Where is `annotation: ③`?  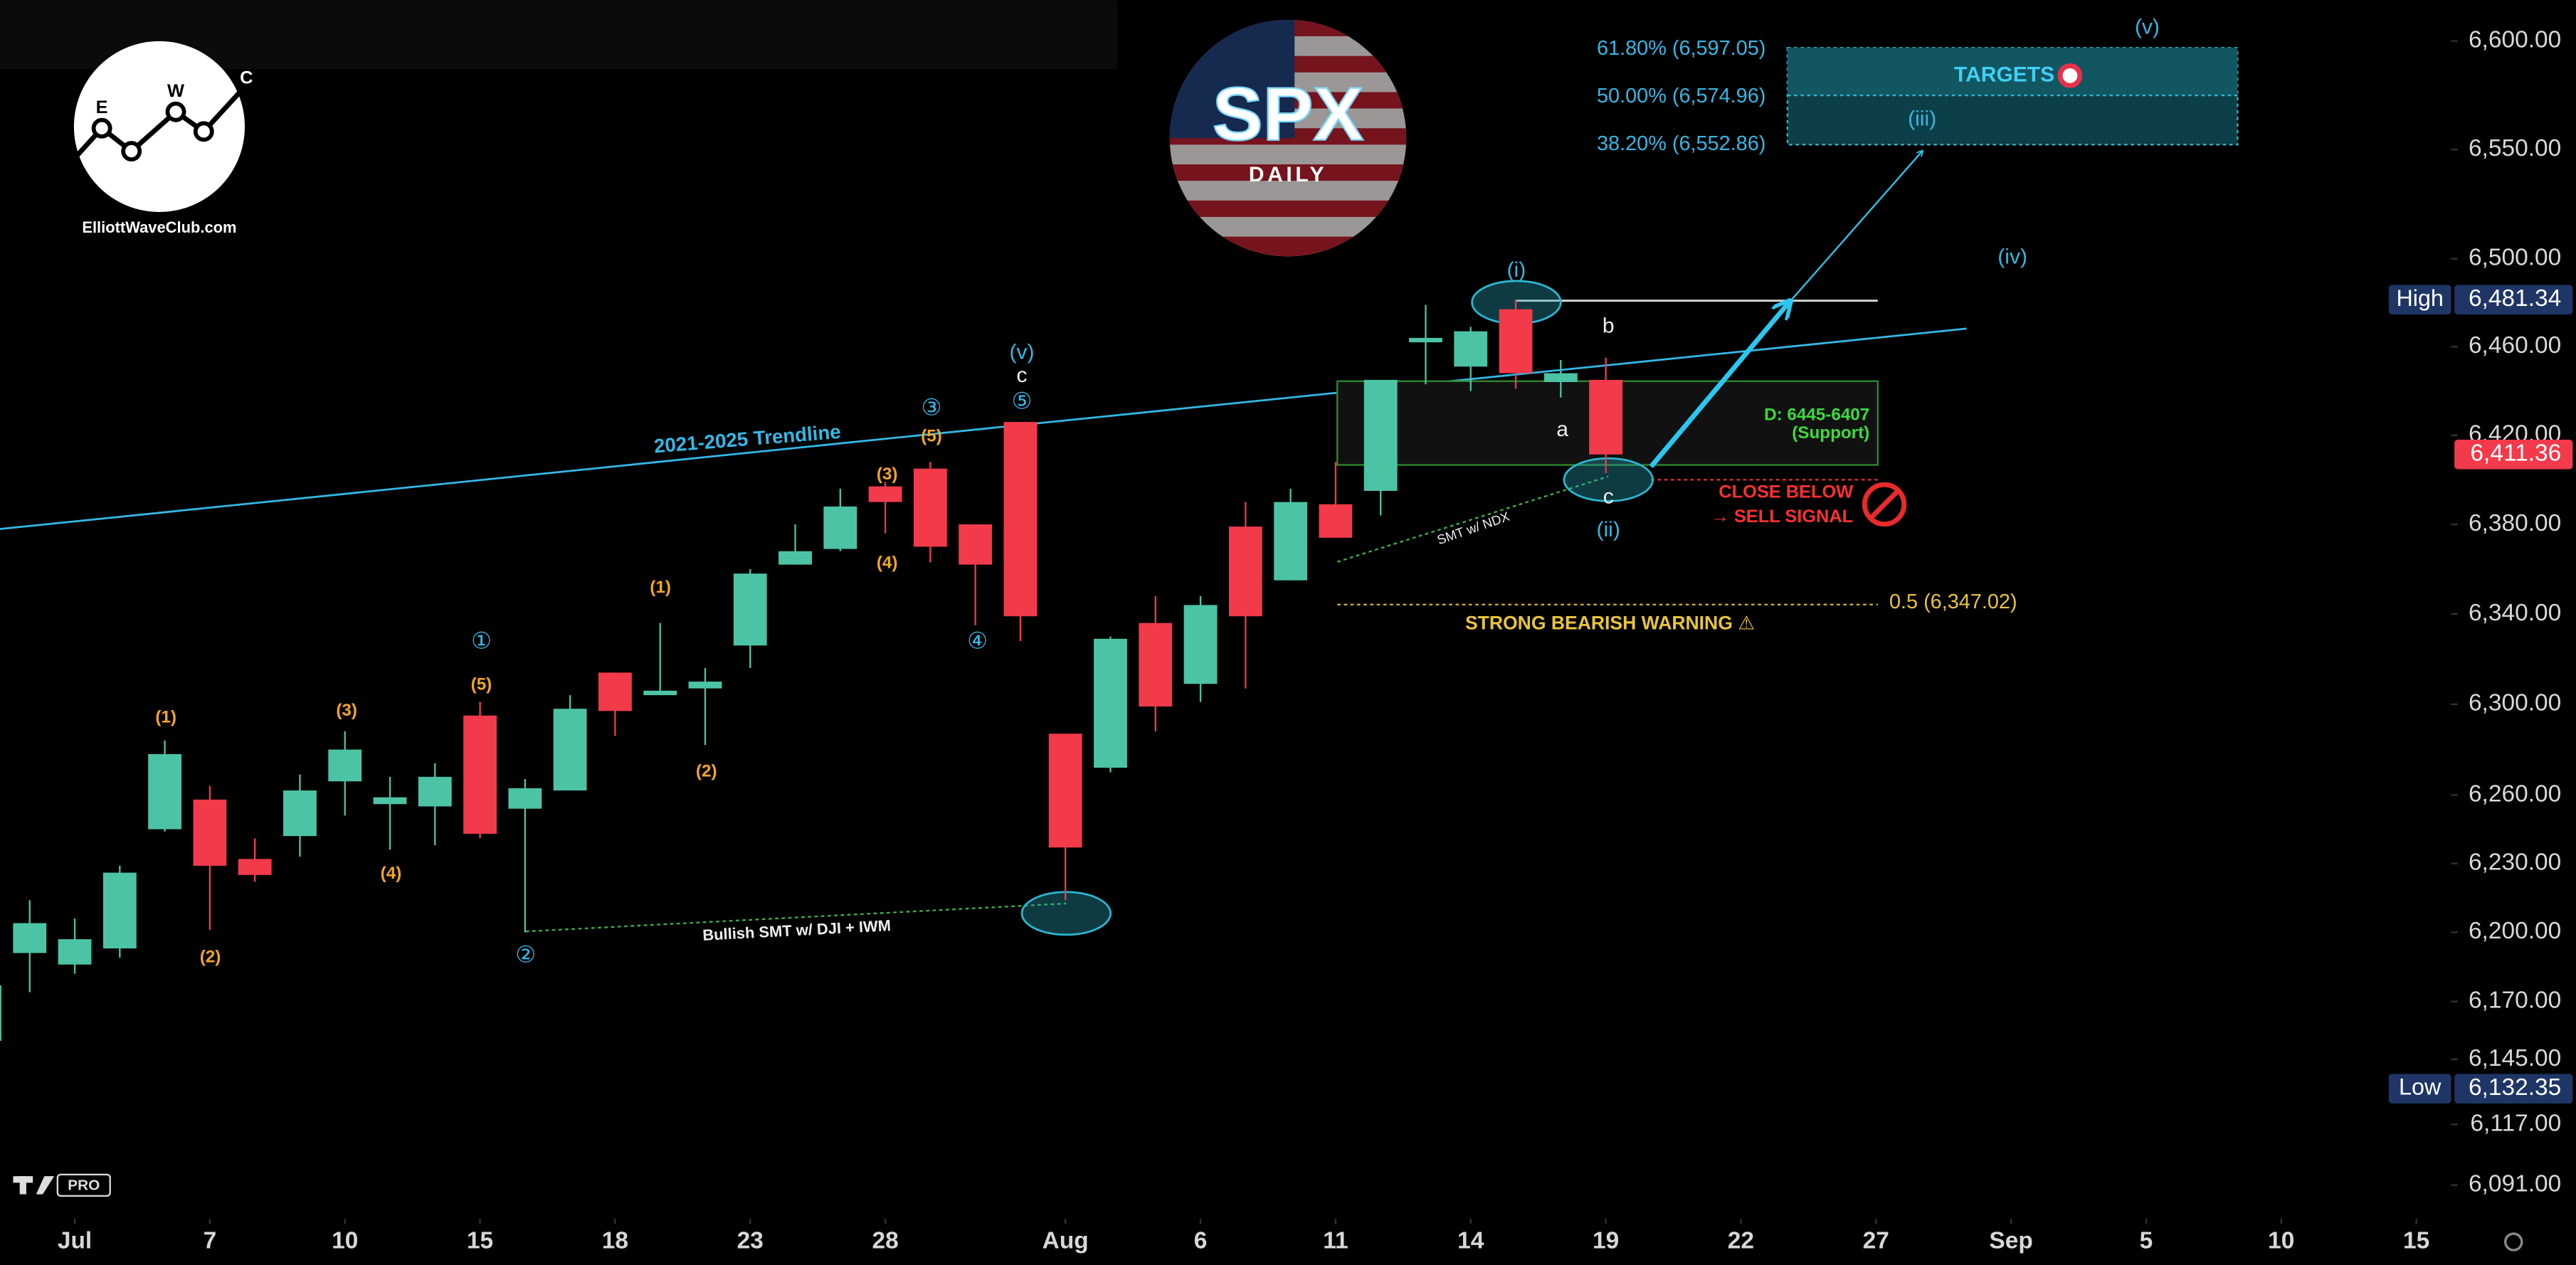 annotation: ③ is located at coordinates (932, 407).